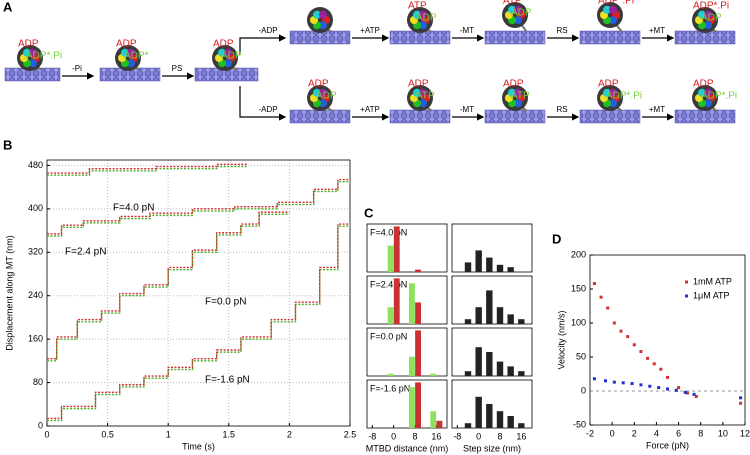 The height and width of the screenshot is (455, 750). What do you see at coordinates (578, 288) in the screenshot?
I see `y-tick-label: 150` at bounding box center [578, 288].